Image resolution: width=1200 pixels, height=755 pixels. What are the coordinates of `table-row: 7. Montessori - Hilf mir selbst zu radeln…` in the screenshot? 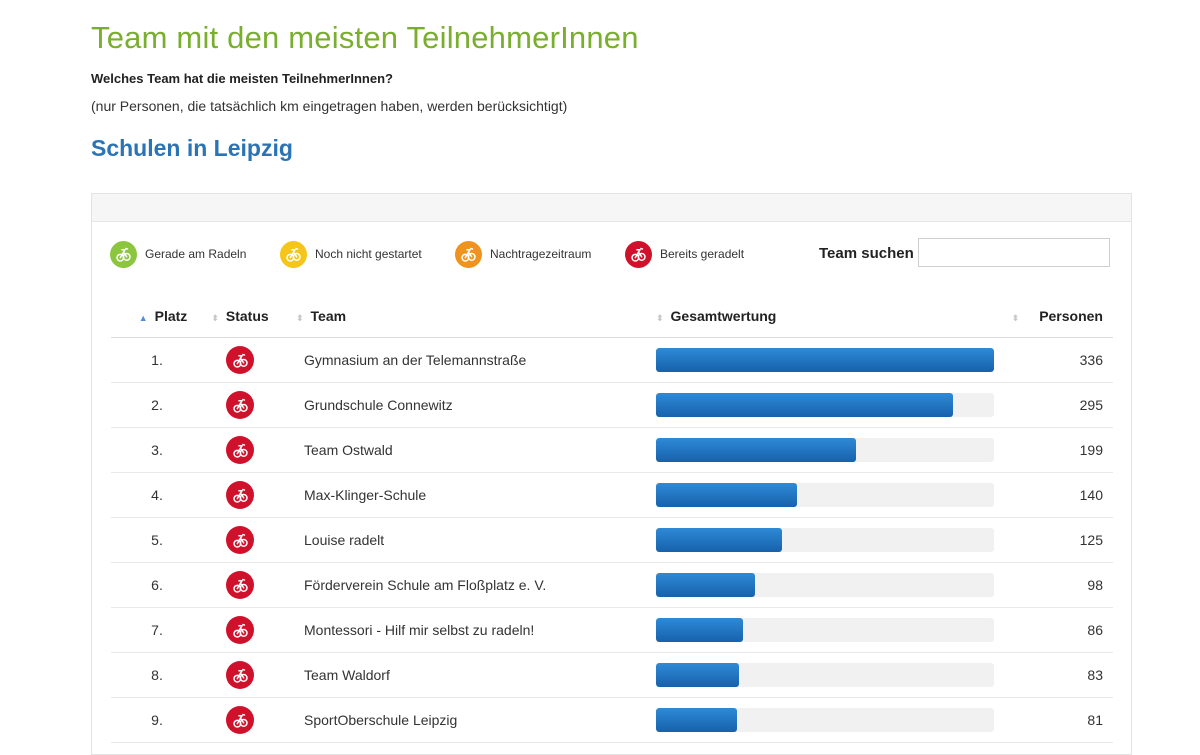 It's located at (612, 630).